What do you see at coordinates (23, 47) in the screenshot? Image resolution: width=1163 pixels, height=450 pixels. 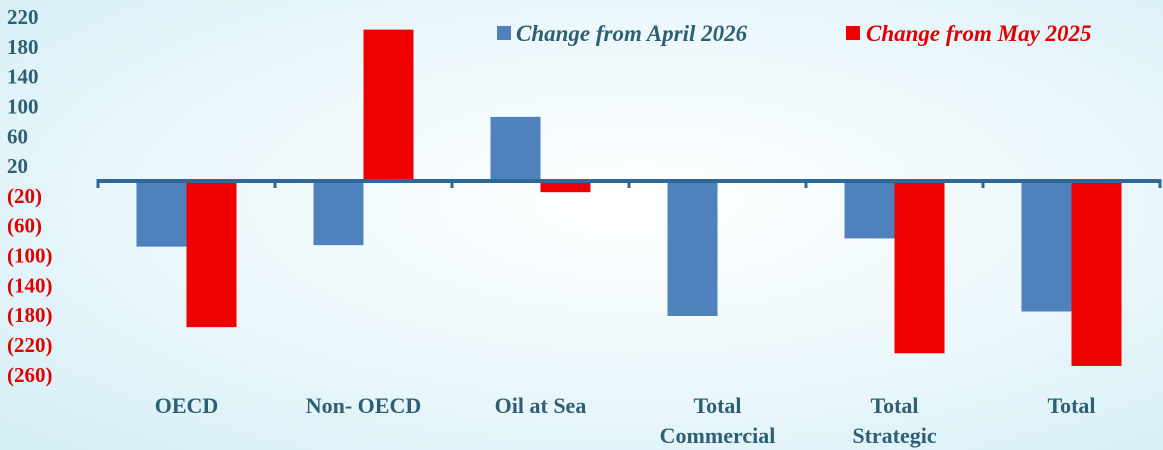 I see `y-tick-label: 180` at bounding box center [23, 47].